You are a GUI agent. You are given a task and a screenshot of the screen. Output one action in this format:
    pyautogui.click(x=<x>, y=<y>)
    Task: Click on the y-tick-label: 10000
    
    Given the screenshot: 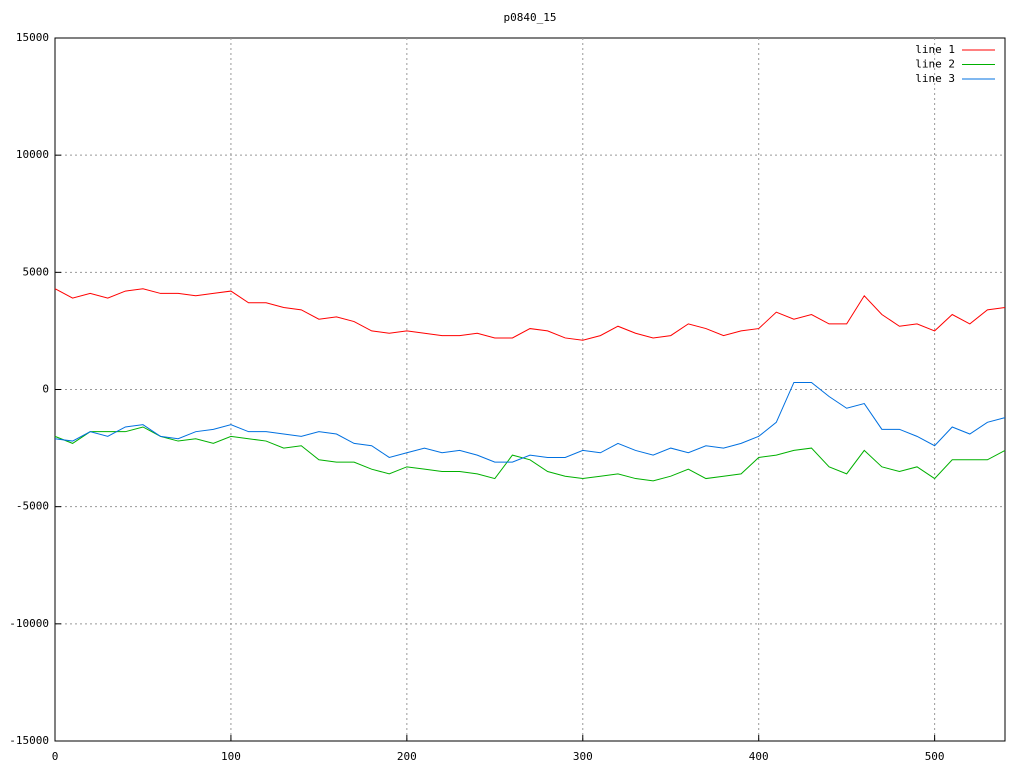 What is the action you would take?
    pyautogui.click(x=32, y=154)
    